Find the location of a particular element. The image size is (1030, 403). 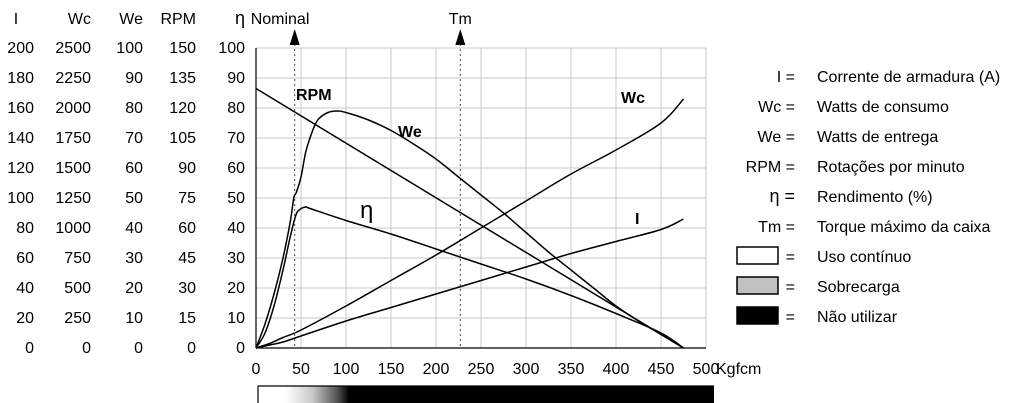

y-tick-label: 750 is located at coordinates (77, 258).